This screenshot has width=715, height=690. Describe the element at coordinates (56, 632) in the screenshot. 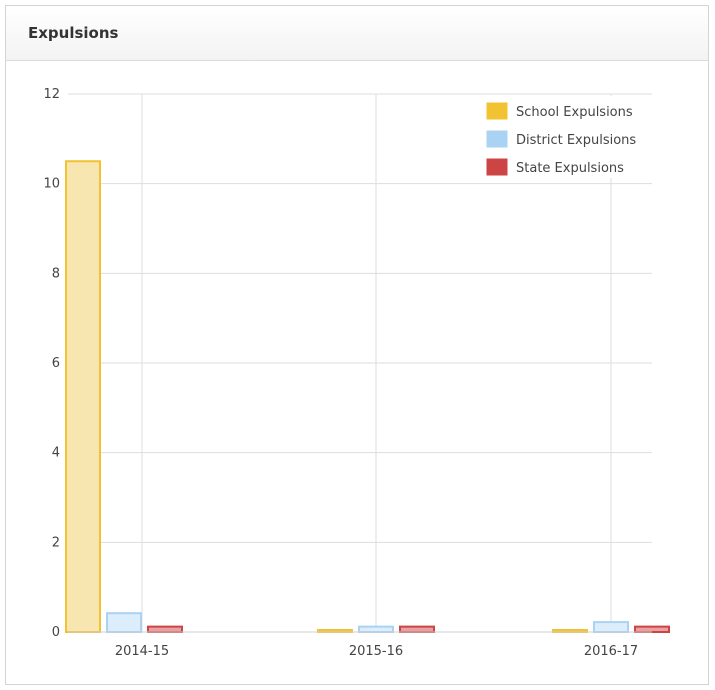

I see `y-tick-label: 0` at that location.